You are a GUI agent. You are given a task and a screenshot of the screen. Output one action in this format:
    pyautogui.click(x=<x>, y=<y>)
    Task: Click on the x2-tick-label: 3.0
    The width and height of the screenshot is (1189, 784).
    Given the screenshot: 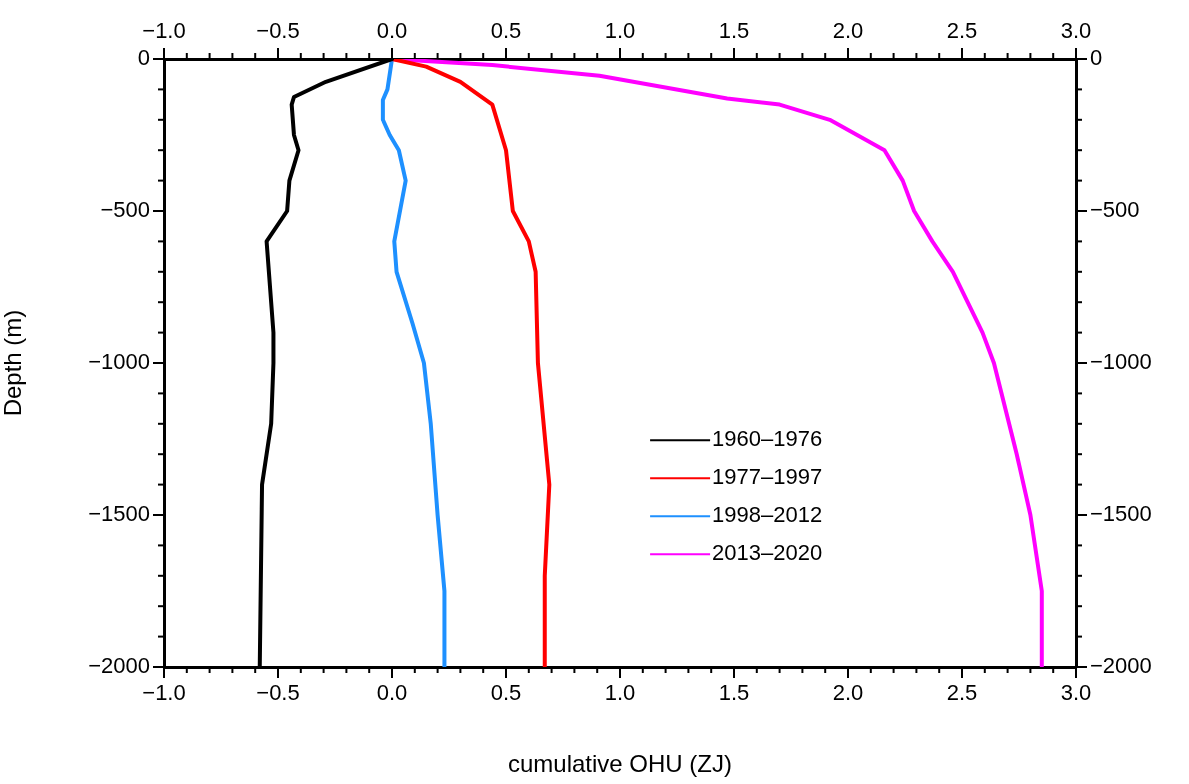 What is the action you would take?
    pyautogui.click(x=1076, y=30)
    